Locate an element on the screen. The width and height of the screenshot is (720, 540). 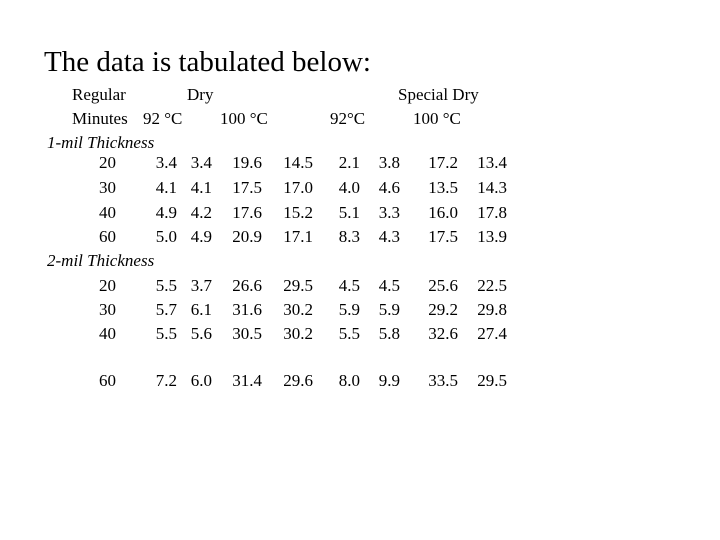
value-cell: 20.9 is located at coordinates (247, 236).